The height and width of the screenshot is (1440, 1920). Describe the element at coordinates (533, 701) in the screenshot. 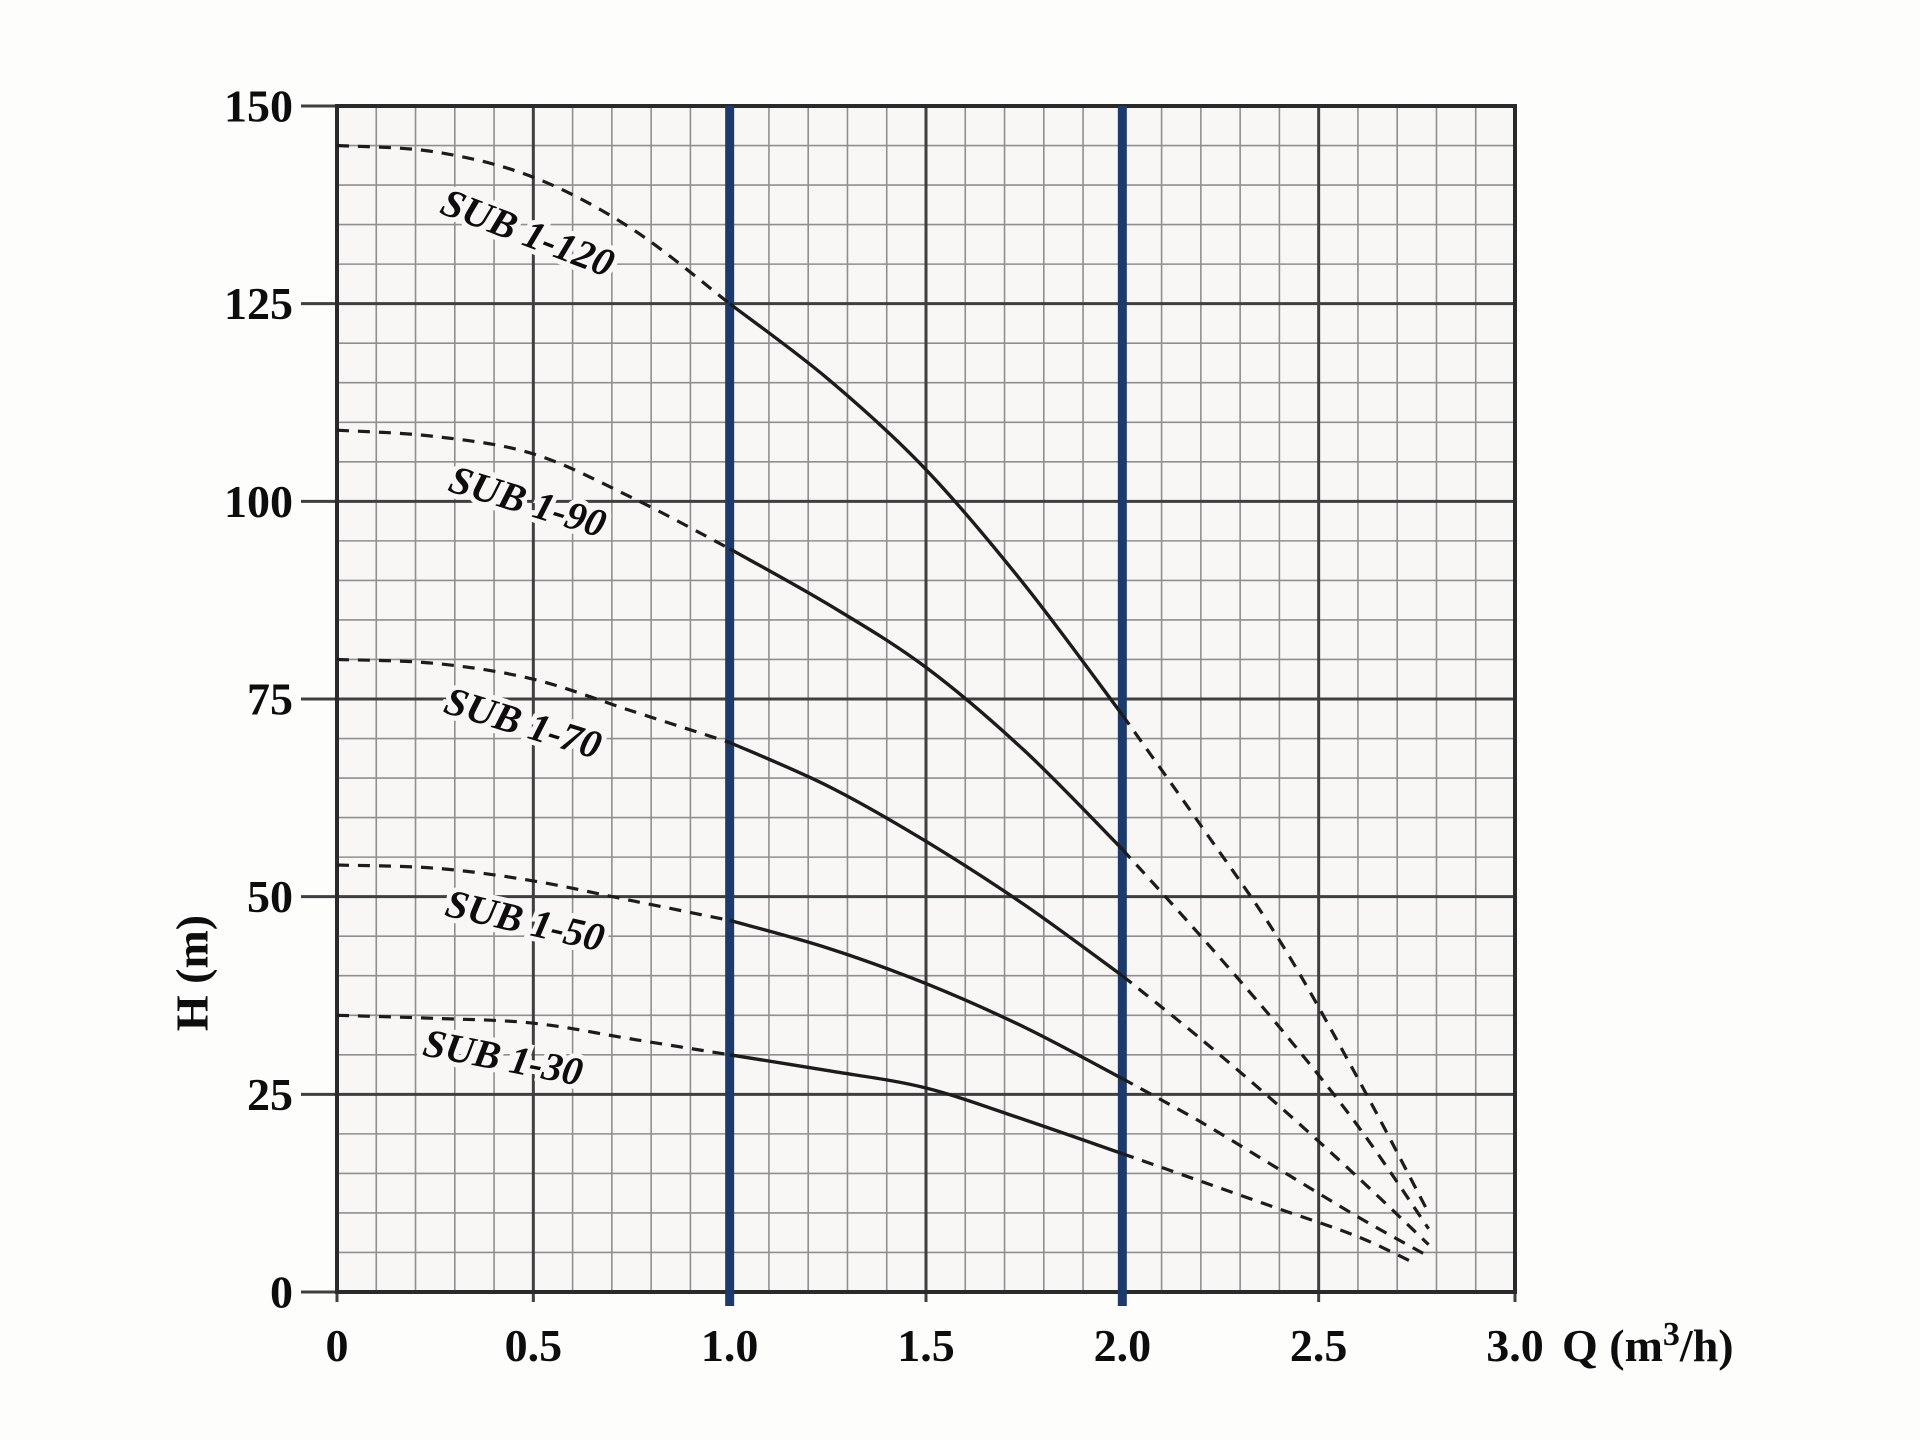

I see `pump-curve-SUB-1-70-dashed-left` at that location.